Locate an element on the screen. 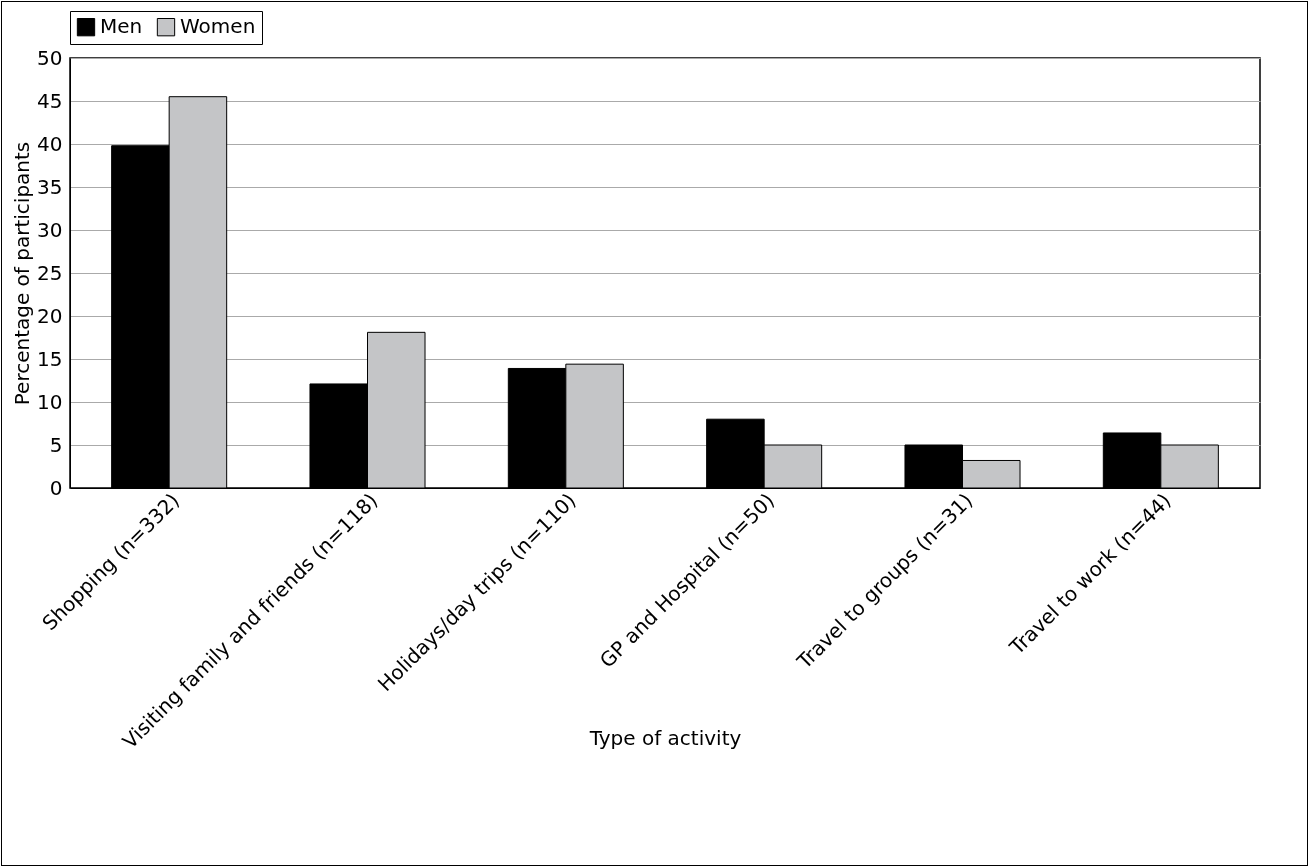 This screenshot has height=867, width=1309. x-axis-title: Type of activity is located at coordinates (665, 737).